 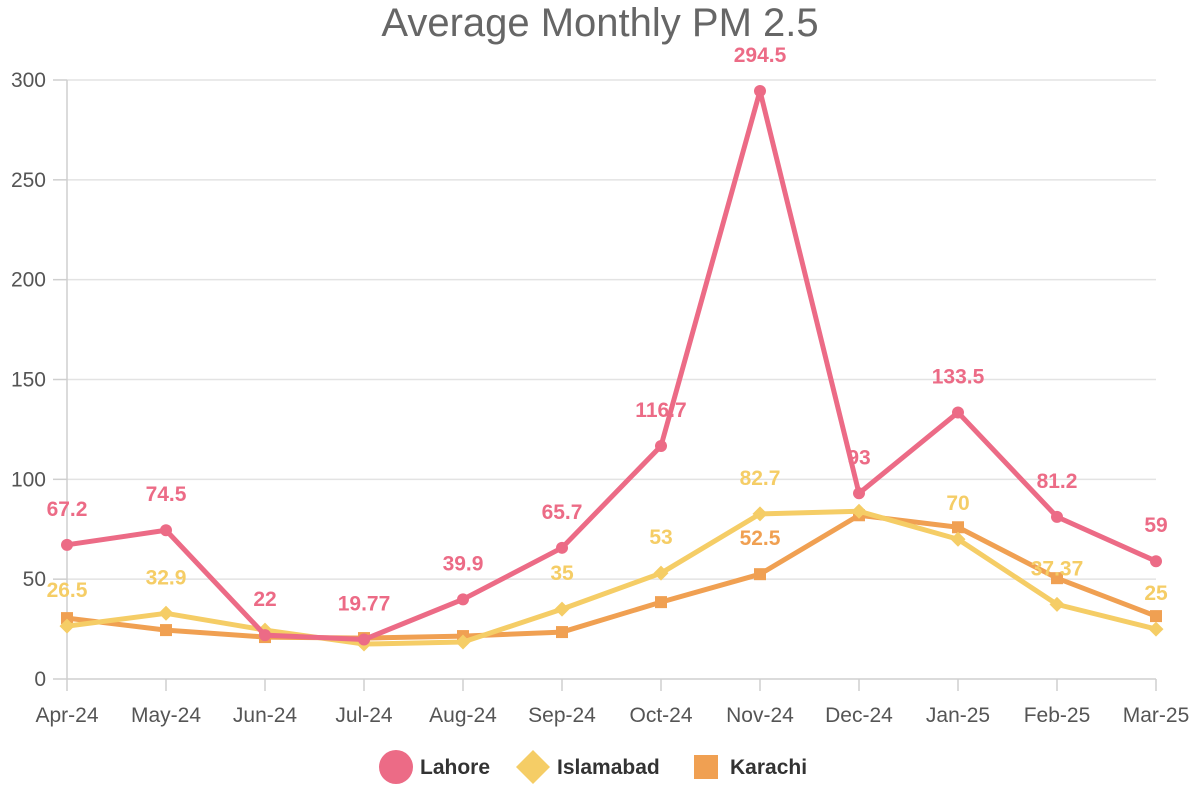 What do you see at coordinates (660, 715) in the screenshot?
I see `x-tick-label: Oct-24` at bounding box center [660, 715].